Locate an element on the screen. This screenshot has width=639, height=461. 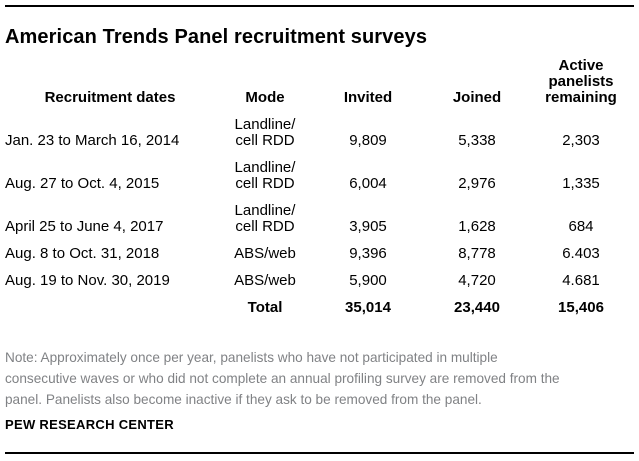
total-joined: 23,440 is located at coordinates (477, 307).